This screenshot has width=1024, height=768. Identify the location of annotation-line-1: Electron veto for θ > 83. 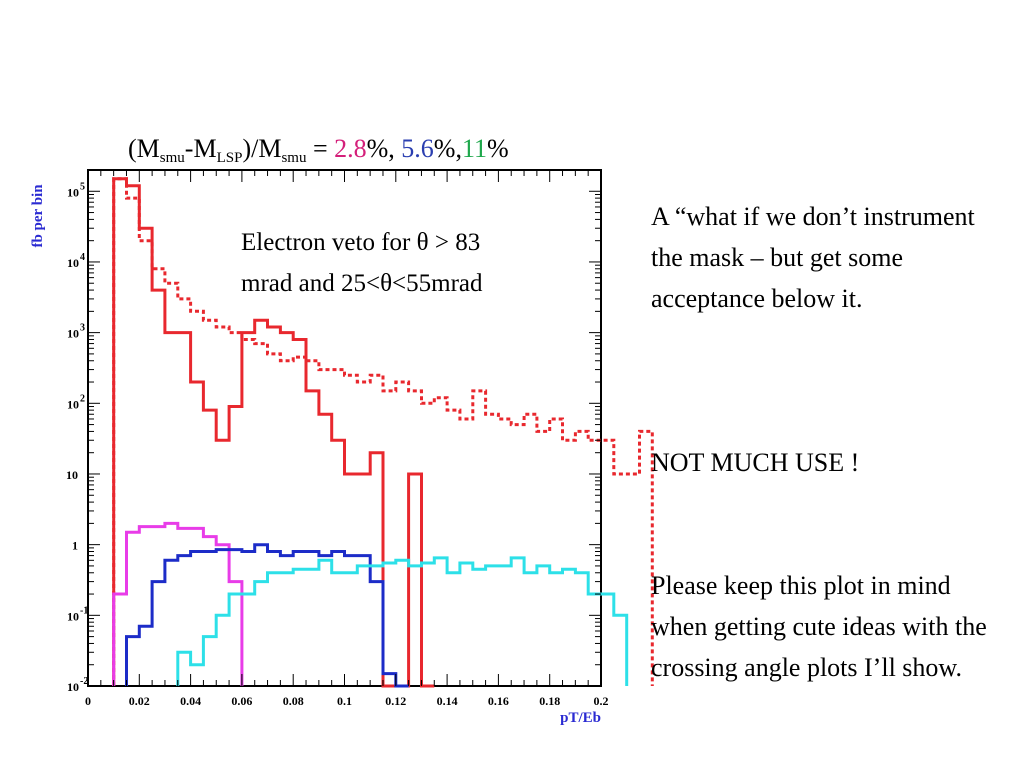
(360, 242).